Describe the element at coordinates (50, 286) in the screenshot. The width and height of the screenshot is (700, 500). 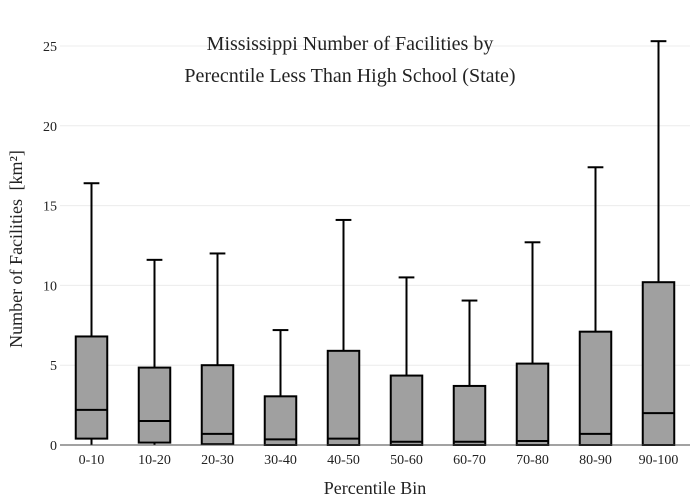
I see `y-tick-label: 10` at that location.